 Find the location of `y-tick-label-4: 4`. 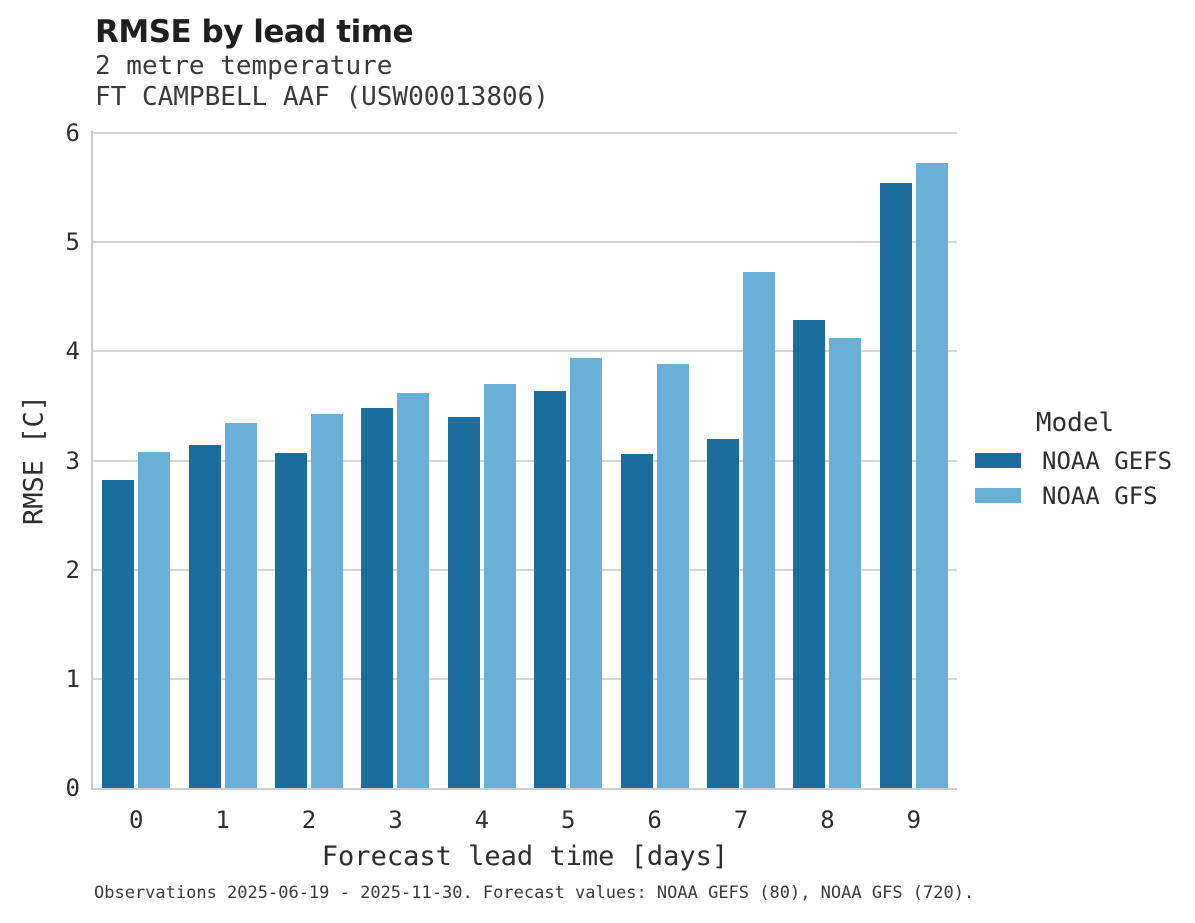

y-tick-label-4: 4 is located at coordinates (72, 351).